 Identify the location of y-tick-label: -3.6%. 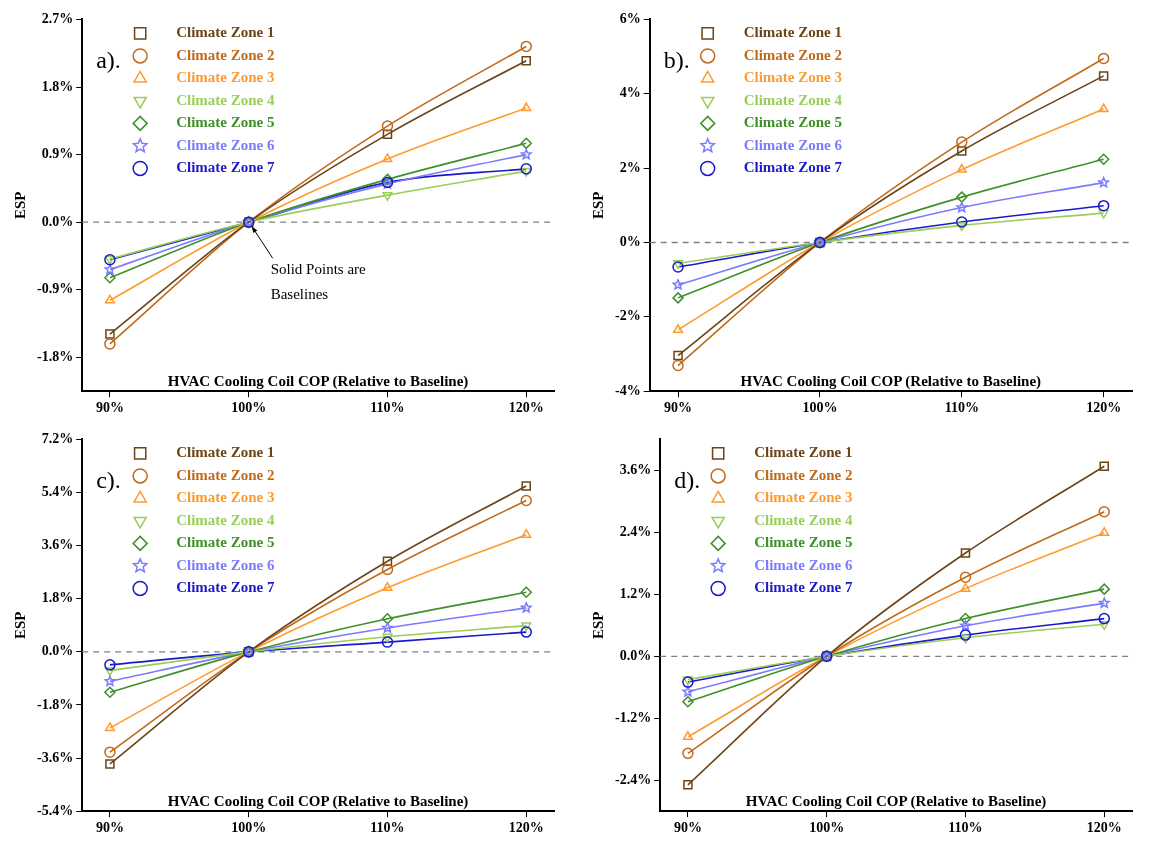
(55, 757).